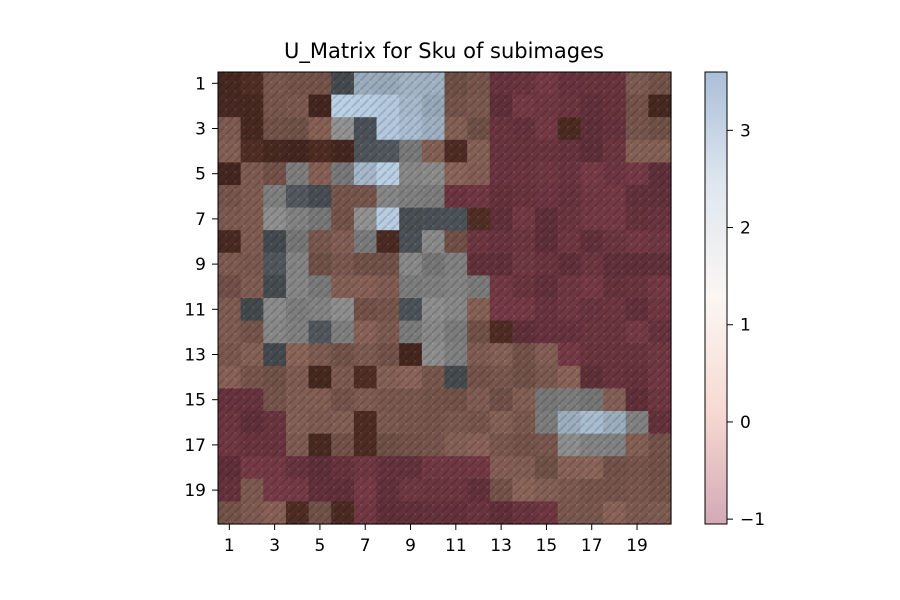 The width and height of the screenshot is (900, 600). Describe the element at coordinates (365, 546) in the screenshot. I see `x-tick-label: 7` at that location.